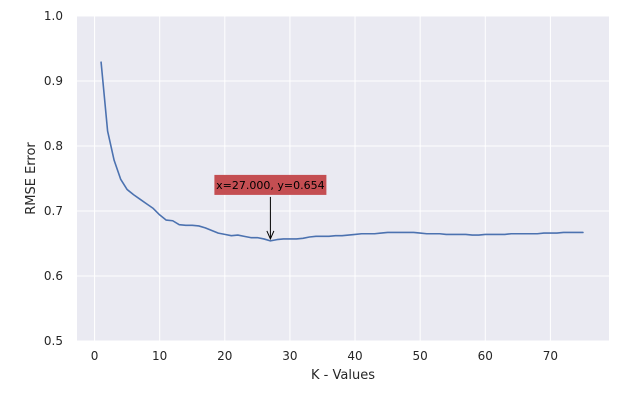 Image resolution: width=643 pixels, height=400 pixels. I want to click on x-tick-label-0: 0, so click(95, 356).